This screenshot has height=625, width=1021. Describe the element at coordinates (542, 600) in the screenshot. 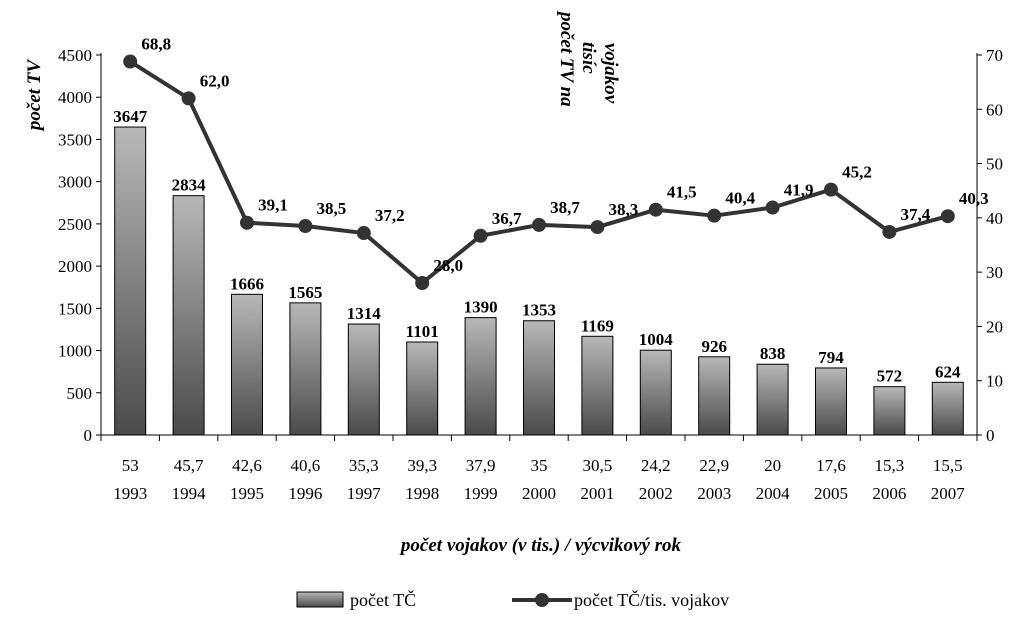

I see `legend-line-marker` at that location.